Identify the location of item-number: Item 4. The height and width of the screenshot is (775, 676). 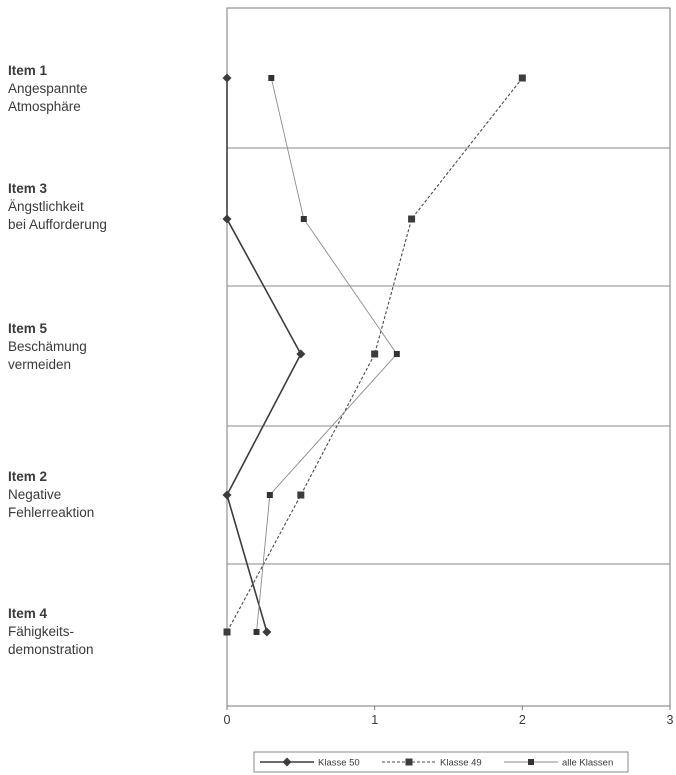
(28, 613).